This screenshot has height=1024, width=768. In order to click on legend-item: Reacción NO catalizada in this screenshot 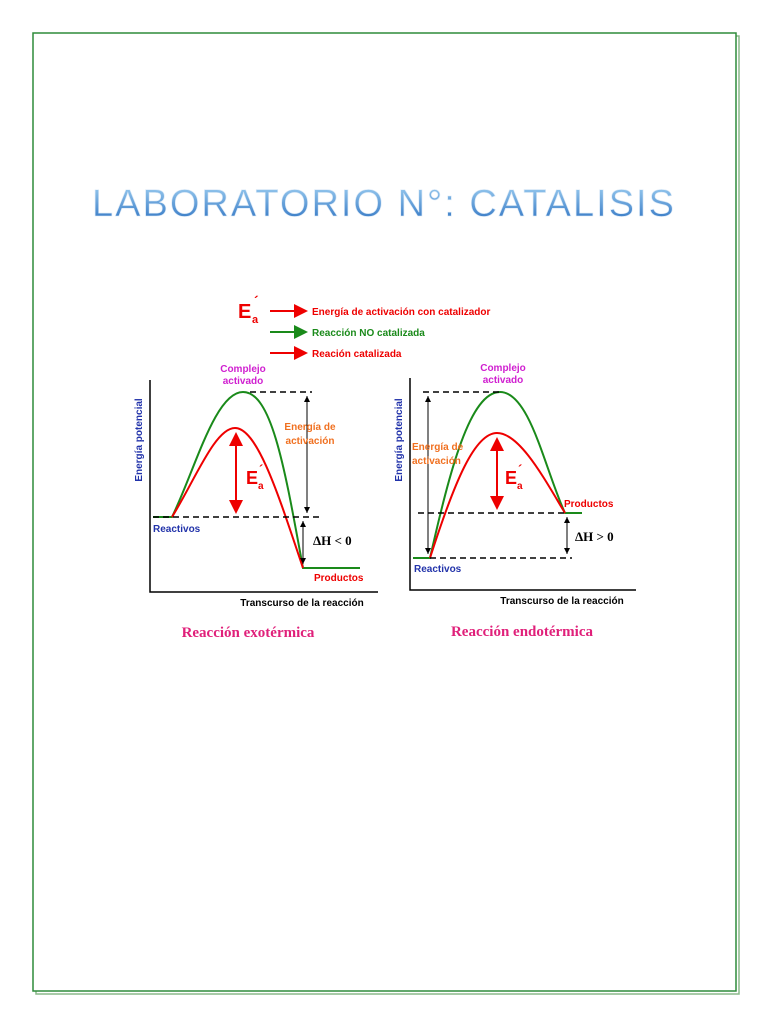, I will do `click(368, 333)`.